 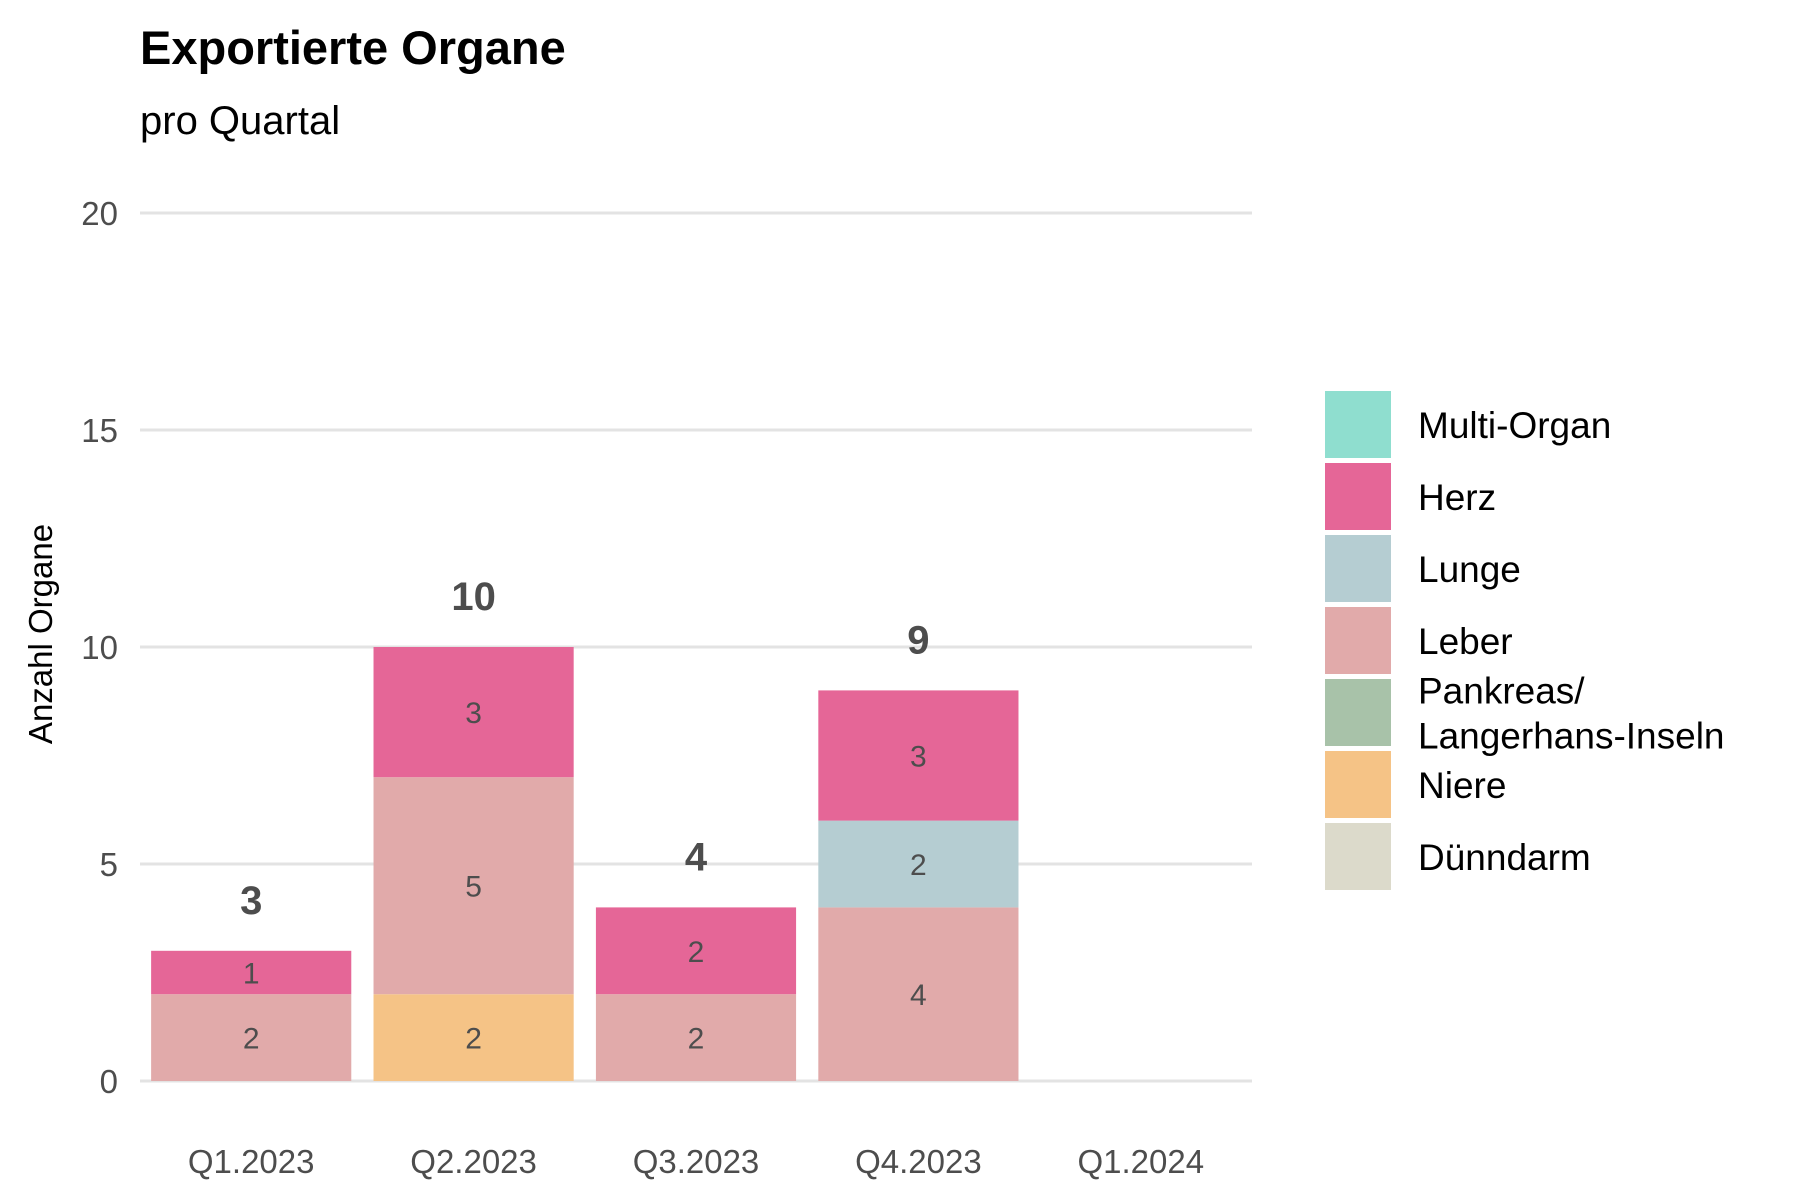 What do you see at coordinates (251, 1161) in the screenshot?
I see `x-tick-label: Q1.2023` at bounding box center [251, 1161].